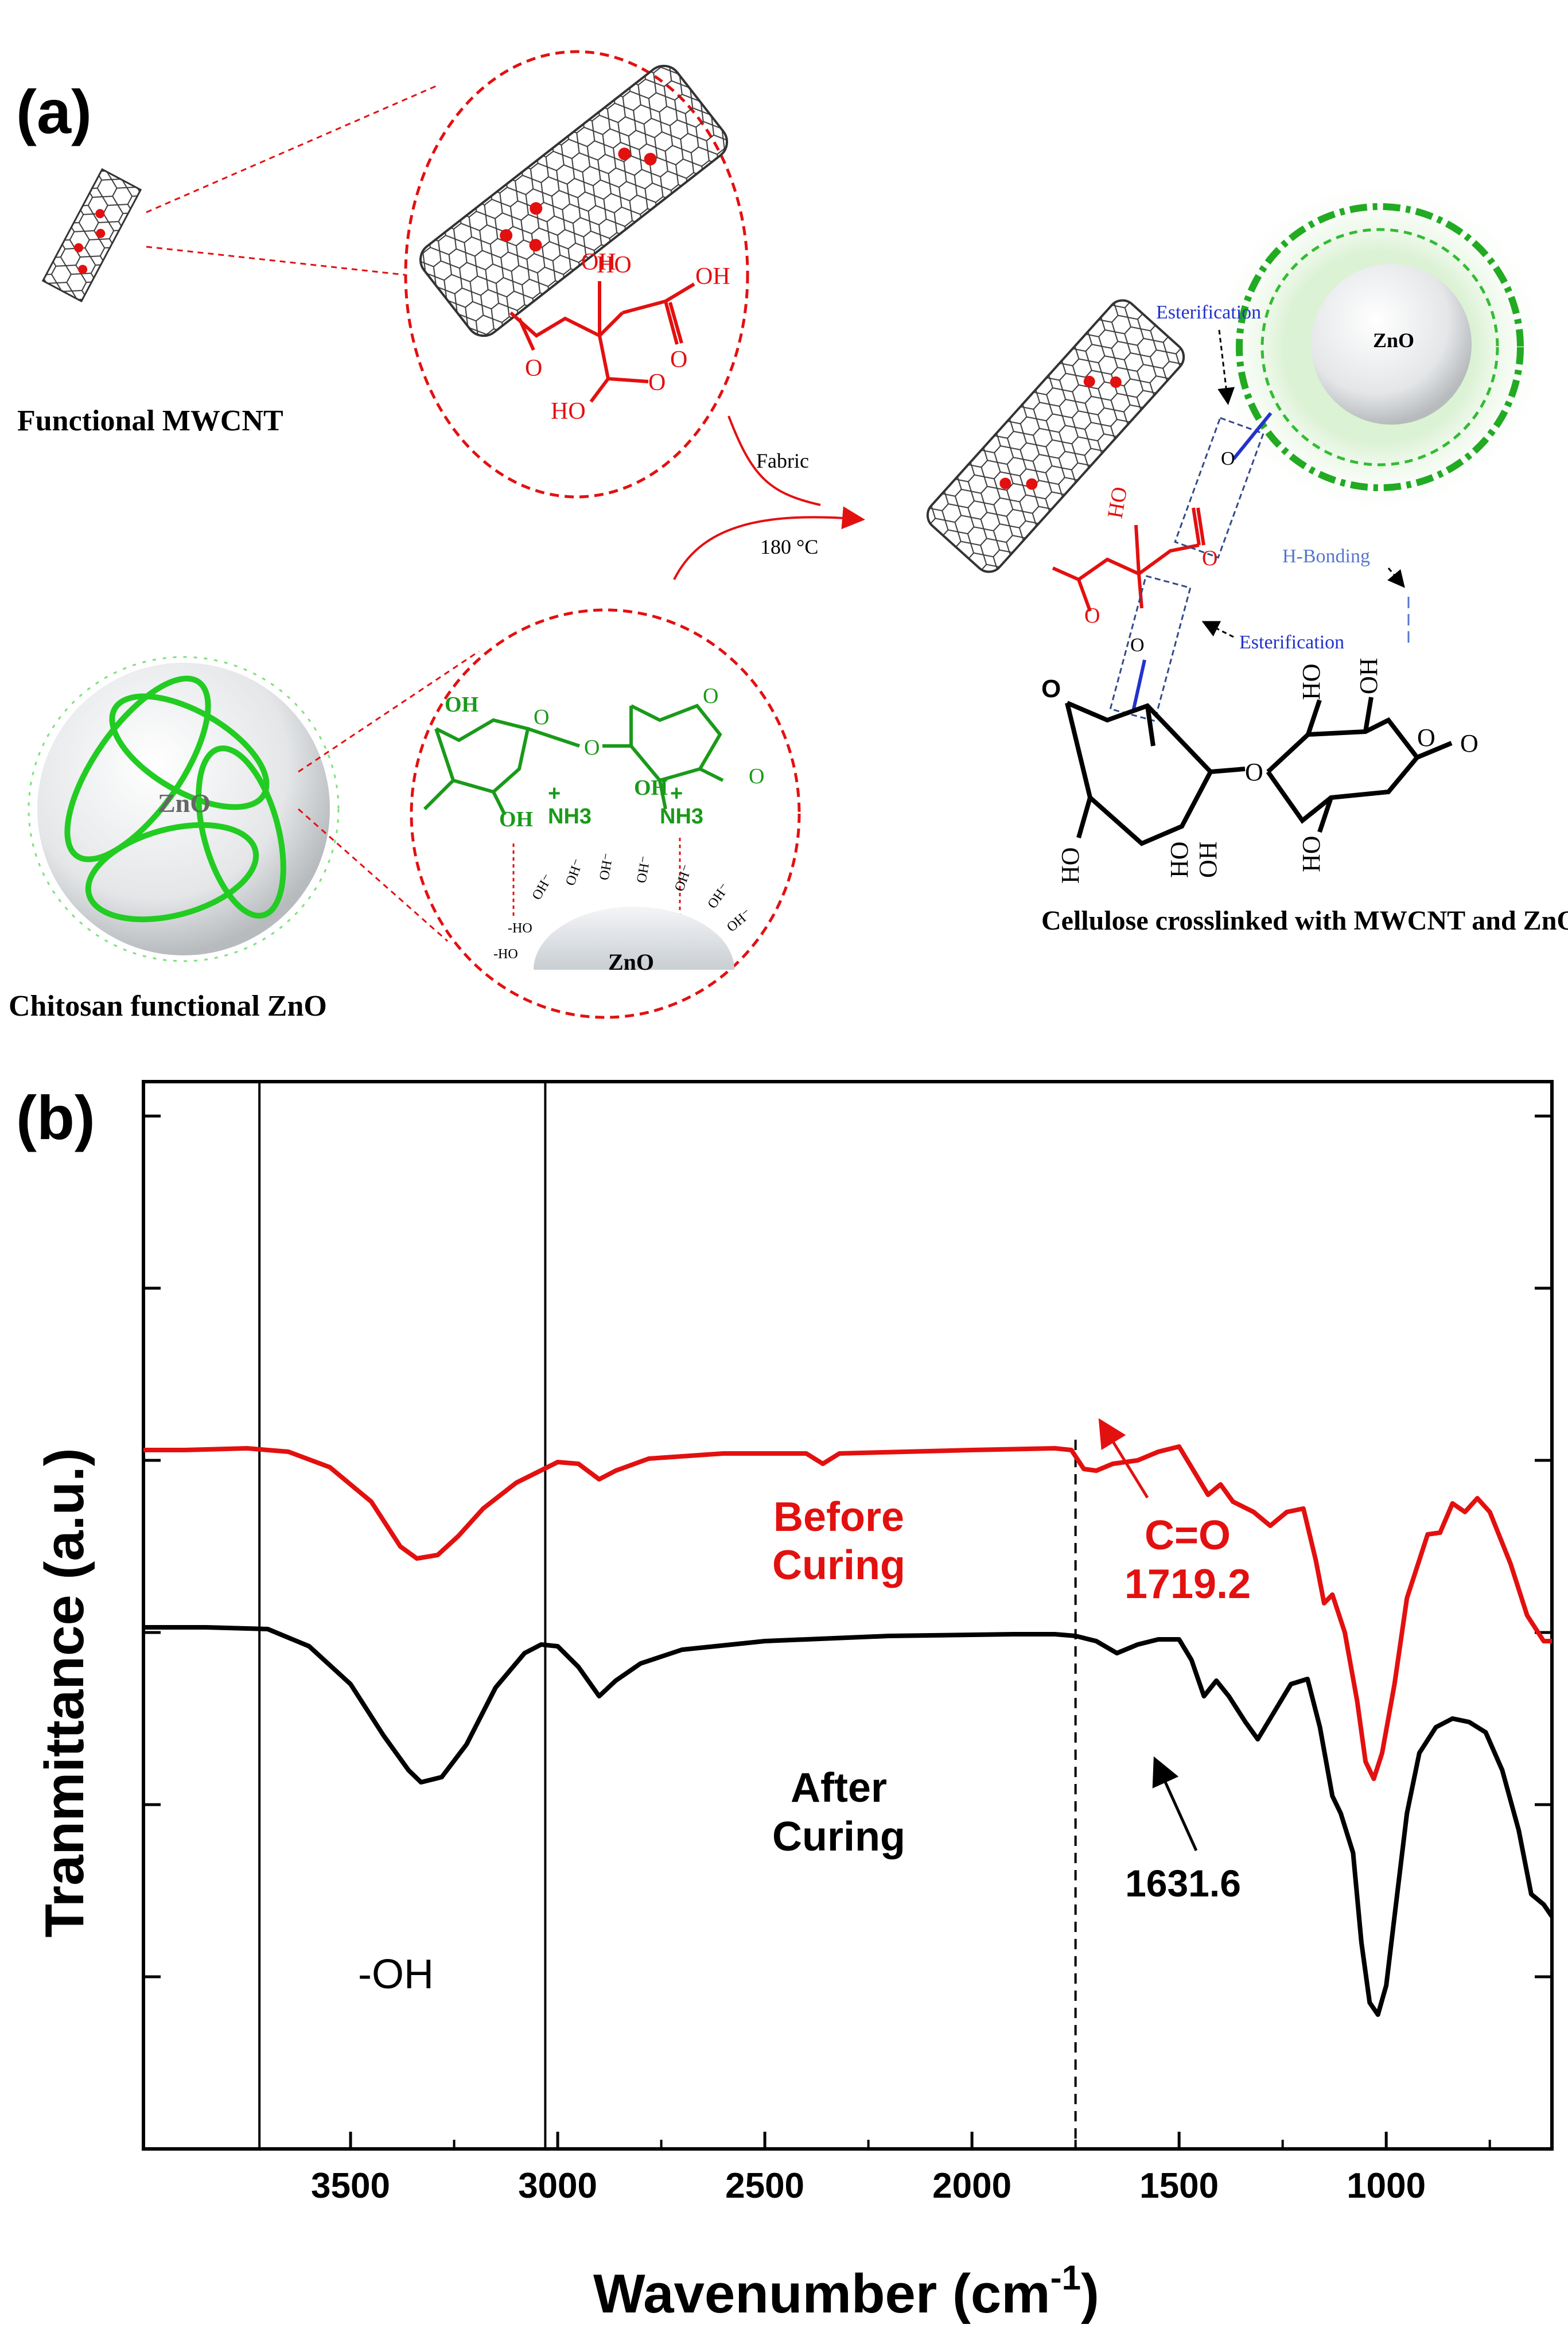 Image resolution: width=1568 pixels, height=2340 pixels. Describe the element at coordinates (1208, 859) in the screenshot. I see `cellulose-oh-1: OH` at that location.